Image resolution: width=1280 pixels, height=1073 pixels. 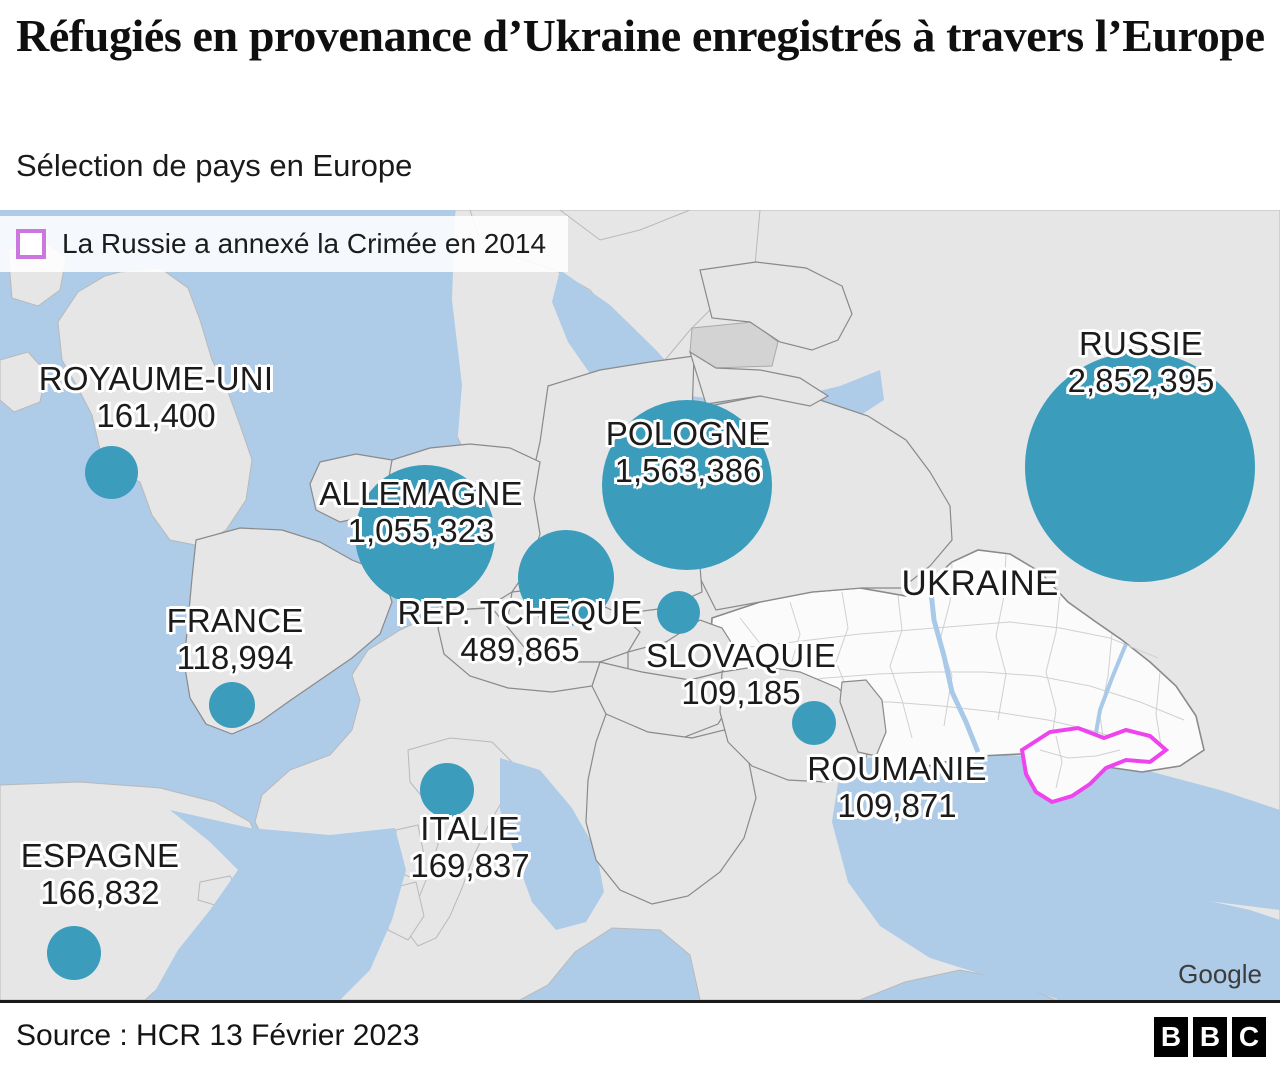 What do you see at coordinates (31, 244) in the screenshot?
I see `hollow-square-icon` at bounding box center [31, 244].